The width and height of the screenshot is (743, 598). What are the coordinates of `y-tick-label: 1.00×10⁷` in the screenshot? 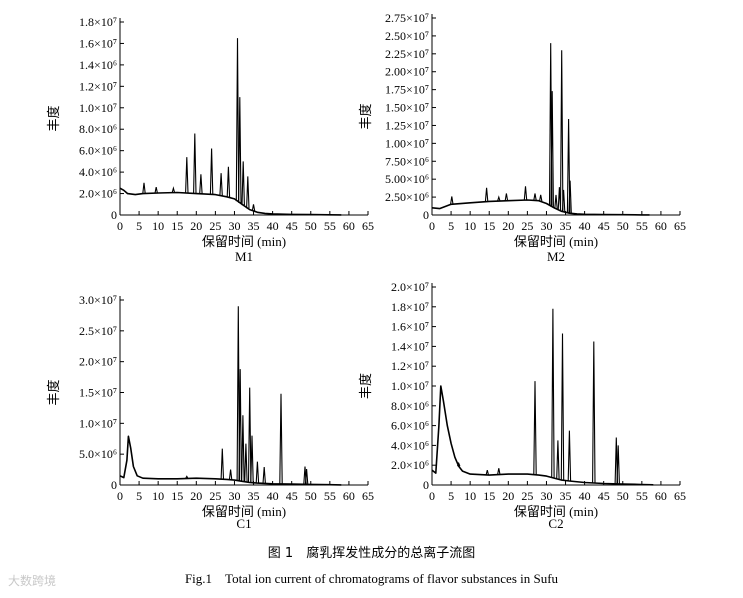 It's located at (407, 143).